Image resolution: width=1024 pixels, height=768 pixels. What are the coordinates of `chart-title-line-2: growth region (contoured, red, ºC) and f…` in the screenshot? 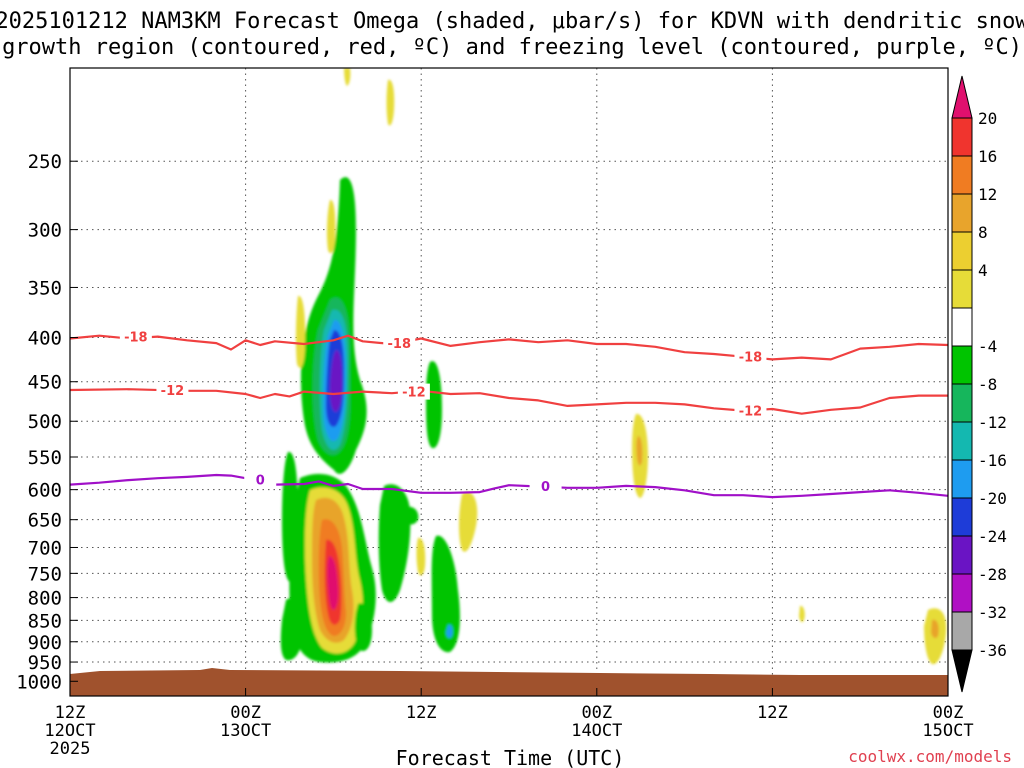 It's located at (512, 47).